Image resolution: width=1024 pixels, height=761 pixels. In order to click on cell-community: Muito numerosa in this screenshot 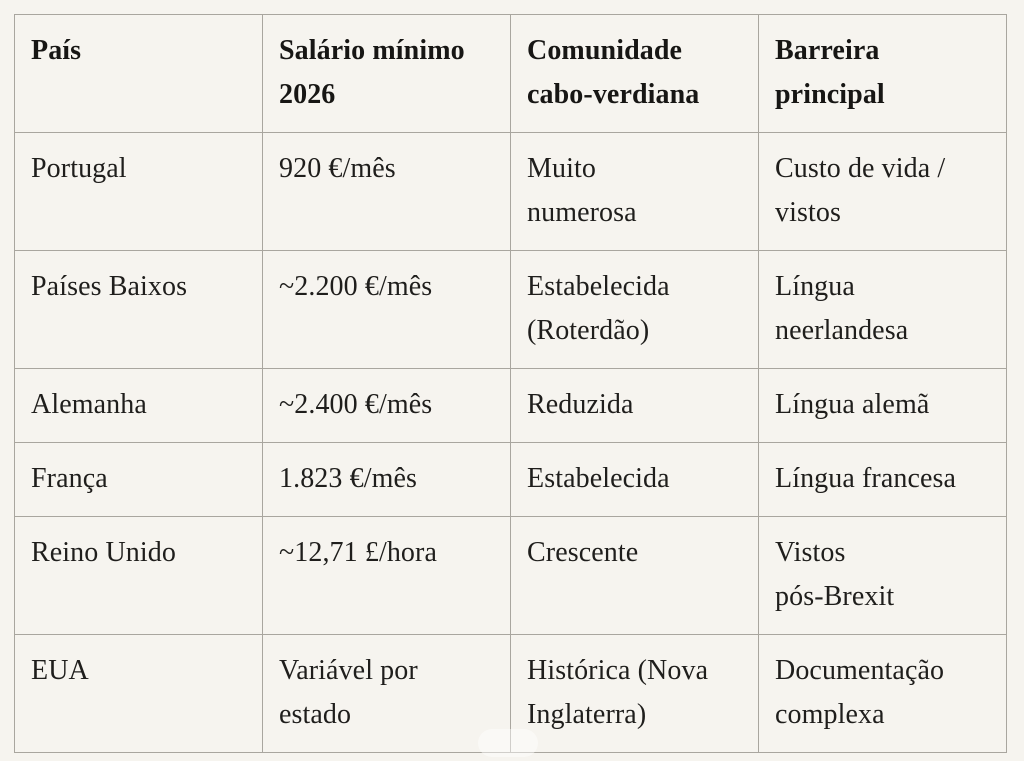, I will do `click(634, 191)`.